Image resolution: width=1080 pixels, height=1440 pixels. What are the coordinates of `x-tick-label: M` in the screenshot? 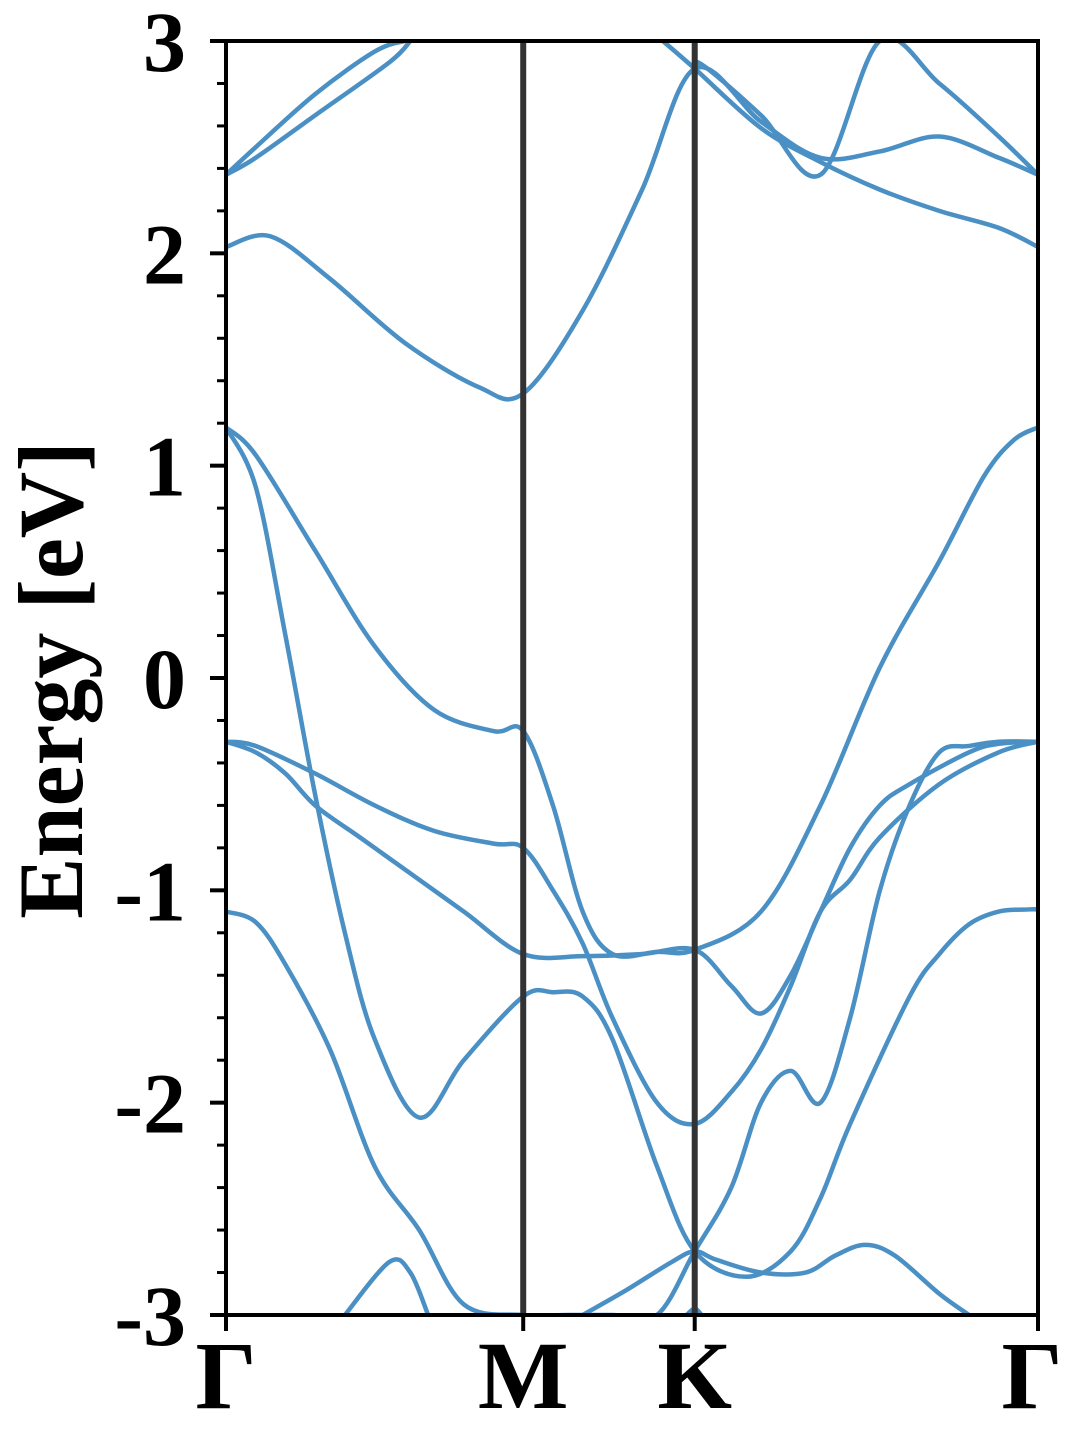 It's located at (523, 1375).